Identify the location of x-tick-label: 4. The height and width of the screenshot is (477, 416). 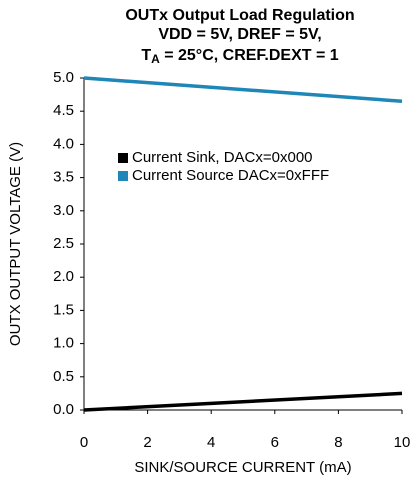
(211, 442).